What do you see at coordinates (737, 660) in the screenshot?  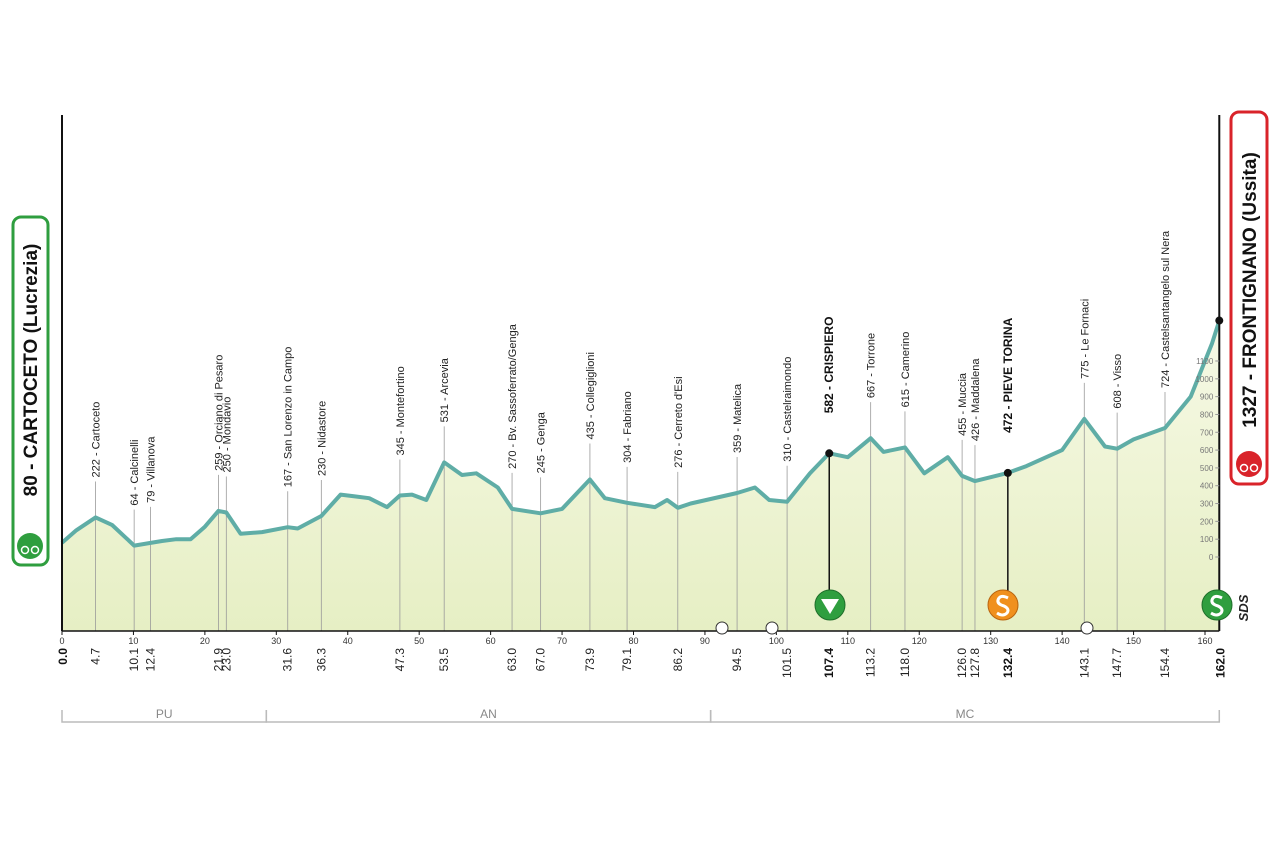 I see `waypoint-km: 94.5` at bounding box center [737, 660].